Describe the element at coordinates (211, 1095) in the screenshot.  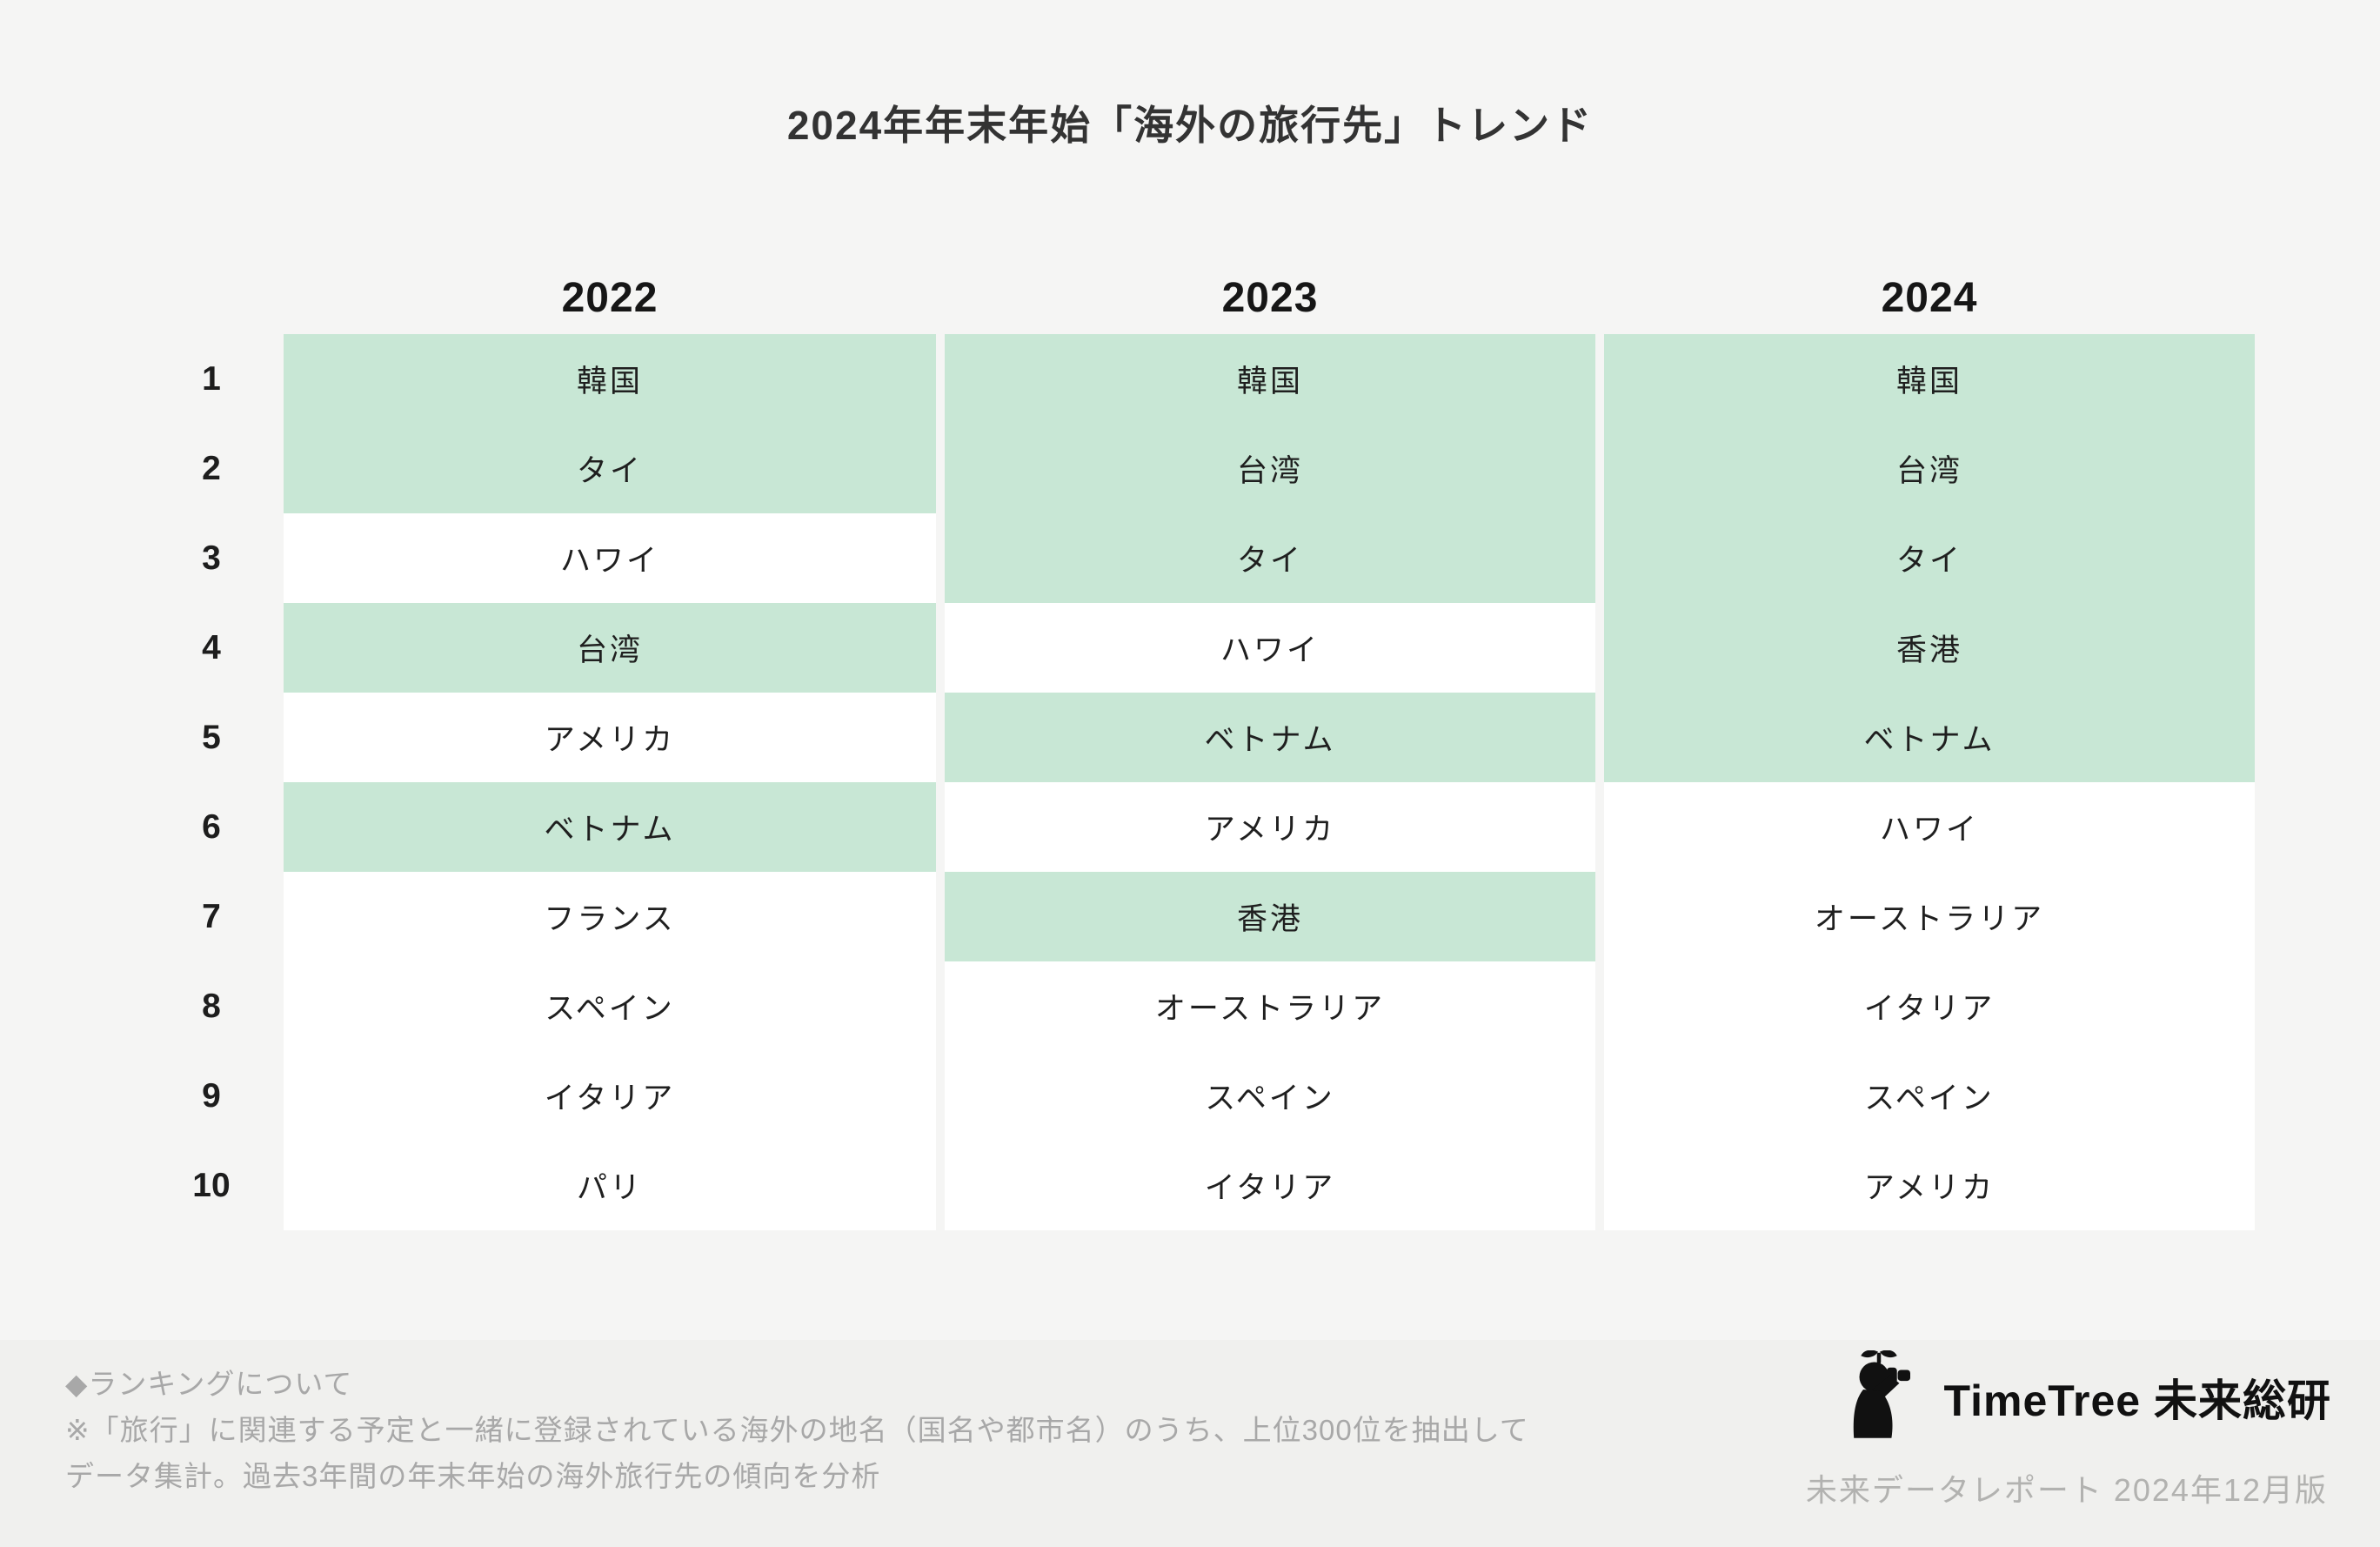
I see `rank-cell: 9` at that location.